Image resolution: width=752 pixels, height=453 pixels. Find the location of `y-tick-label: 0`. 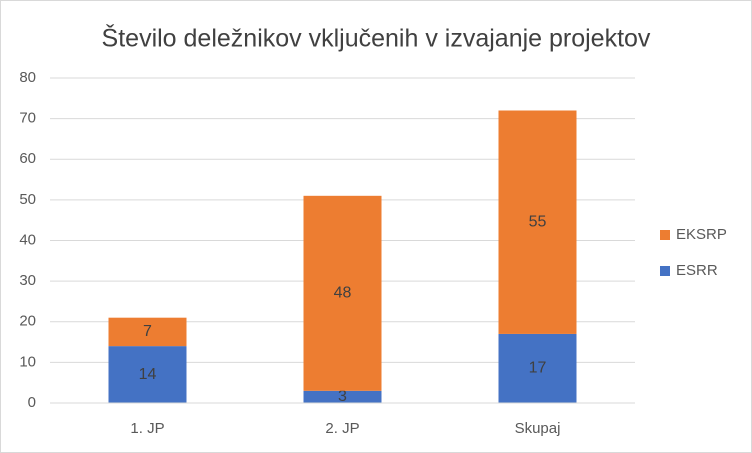

y-tick-label: 0 is located at coordinates (32, 402).